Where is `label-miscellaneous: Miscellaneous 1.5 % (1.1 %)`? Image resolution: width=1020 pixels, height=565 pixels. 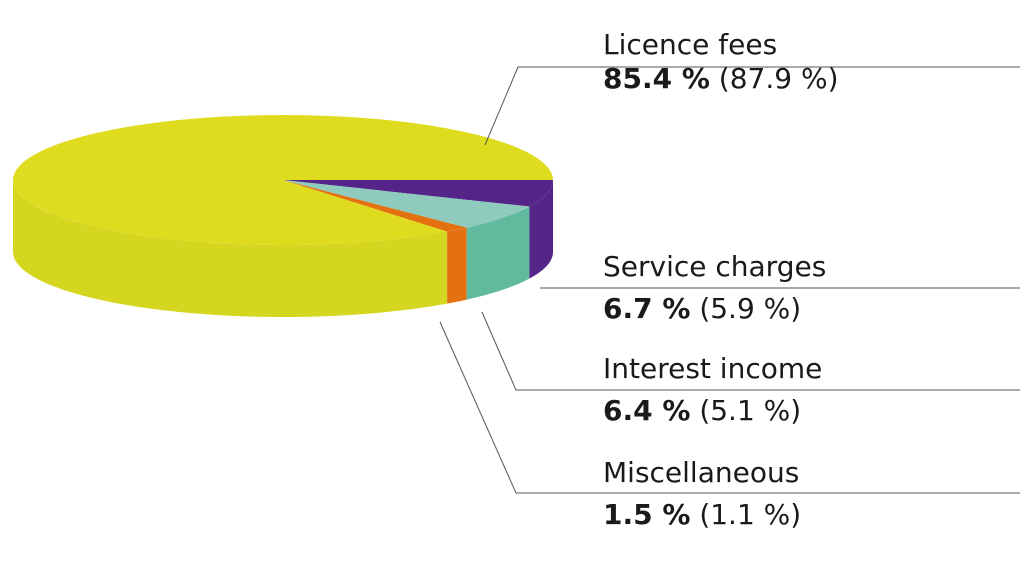
label-miscellaneous: Miscellaneous 1.5 % (1.1 %) is located at coordinates (702, 494).